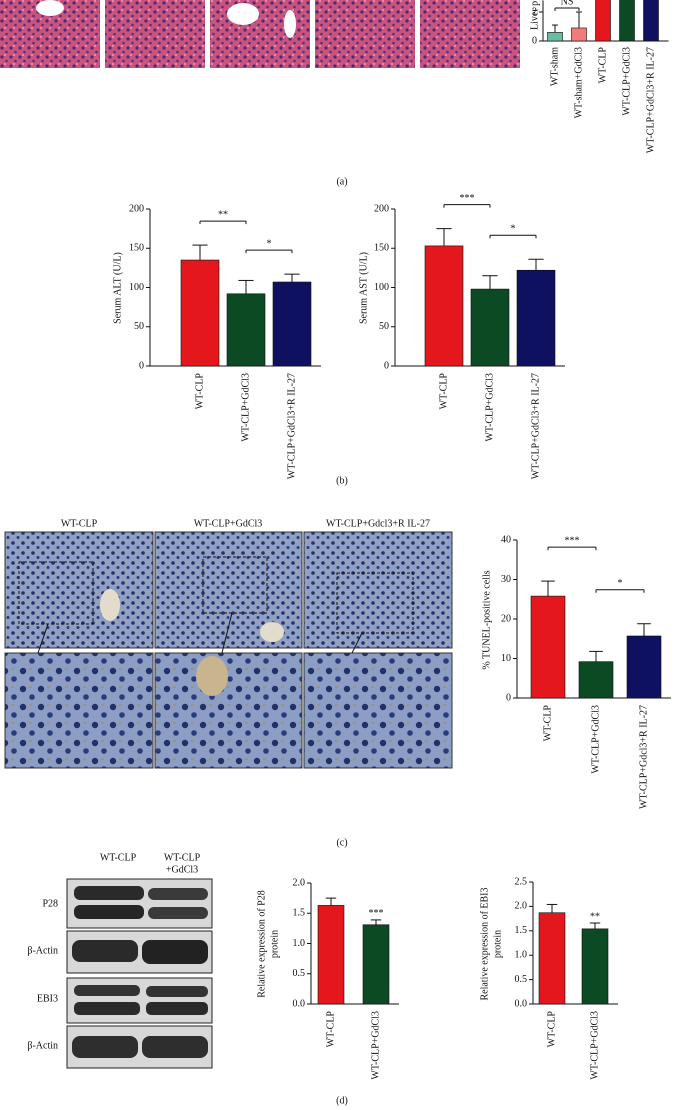 The width and height of the screenshot is (684, 1110). What do you see at coordinates (139, 1000) in the screenshot?
I see `blot-strip` at bounding box center [139, 1000].